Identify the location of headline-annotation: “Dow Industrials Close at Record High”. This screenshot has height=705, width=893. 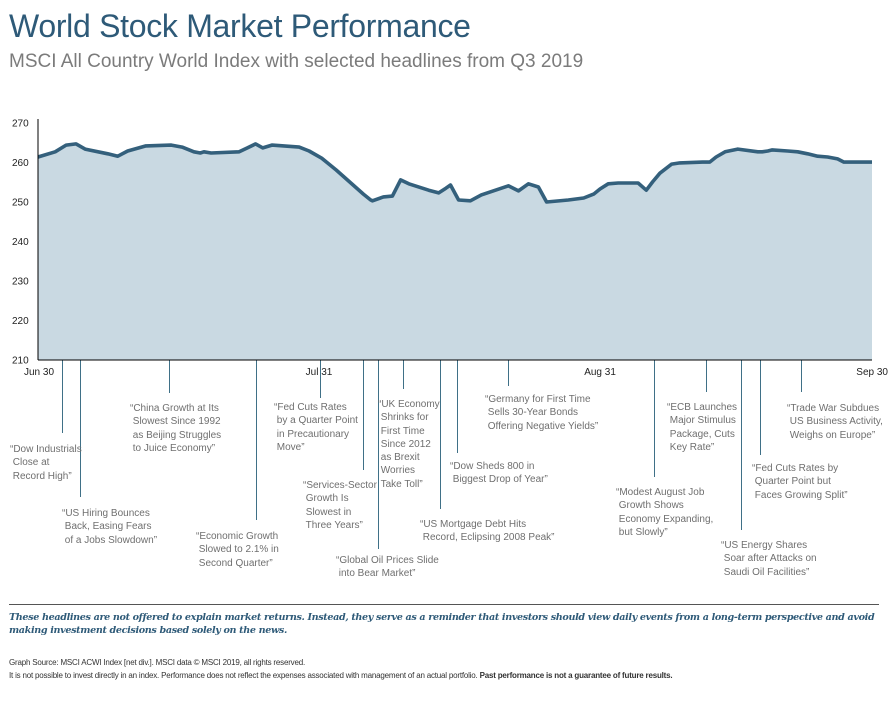
(46, 463).